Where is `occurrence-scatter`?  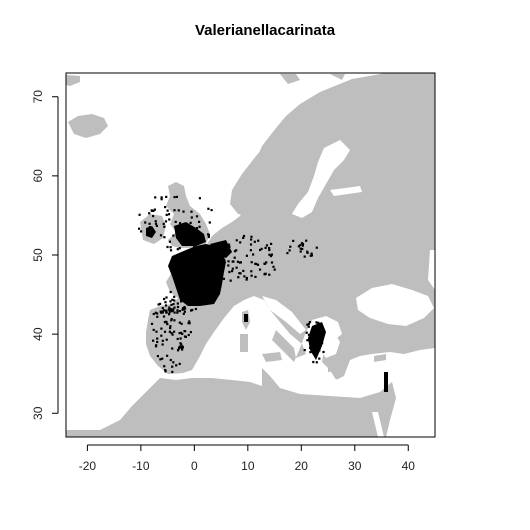 occurrence-scatter is located at coordinates (231, 284).